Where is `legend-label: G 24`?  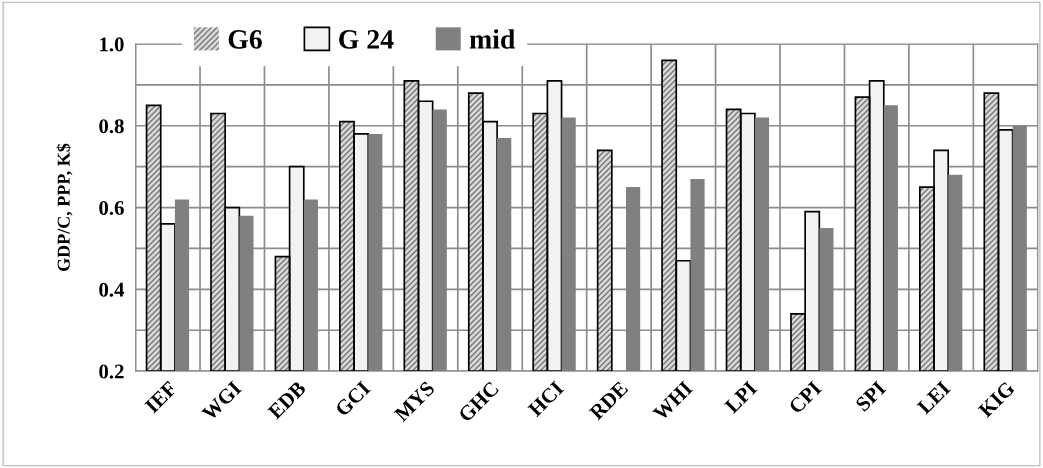
legend-label: G 24 is located at coordinates (366, 39).